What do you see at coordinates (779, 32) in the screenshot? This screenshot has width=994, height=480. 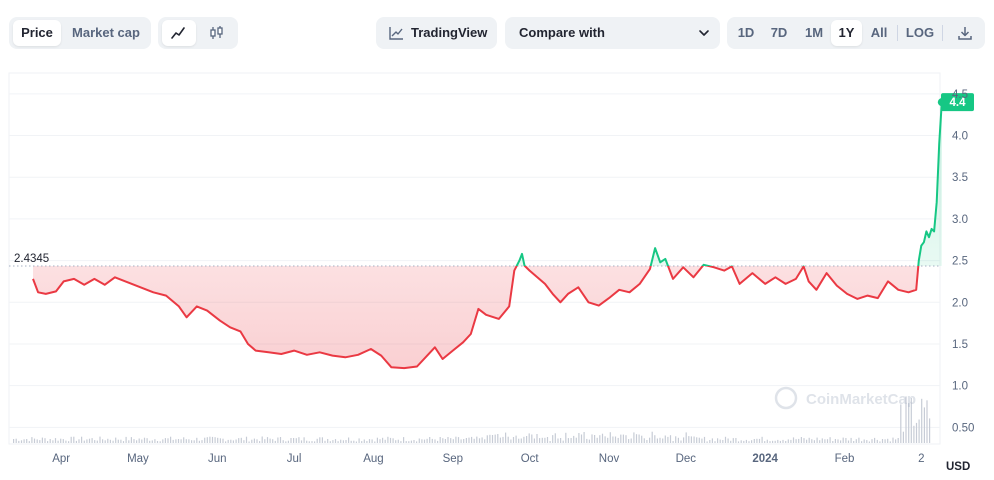 I see `range-7d: 7D` at bounding box center [779, 32].